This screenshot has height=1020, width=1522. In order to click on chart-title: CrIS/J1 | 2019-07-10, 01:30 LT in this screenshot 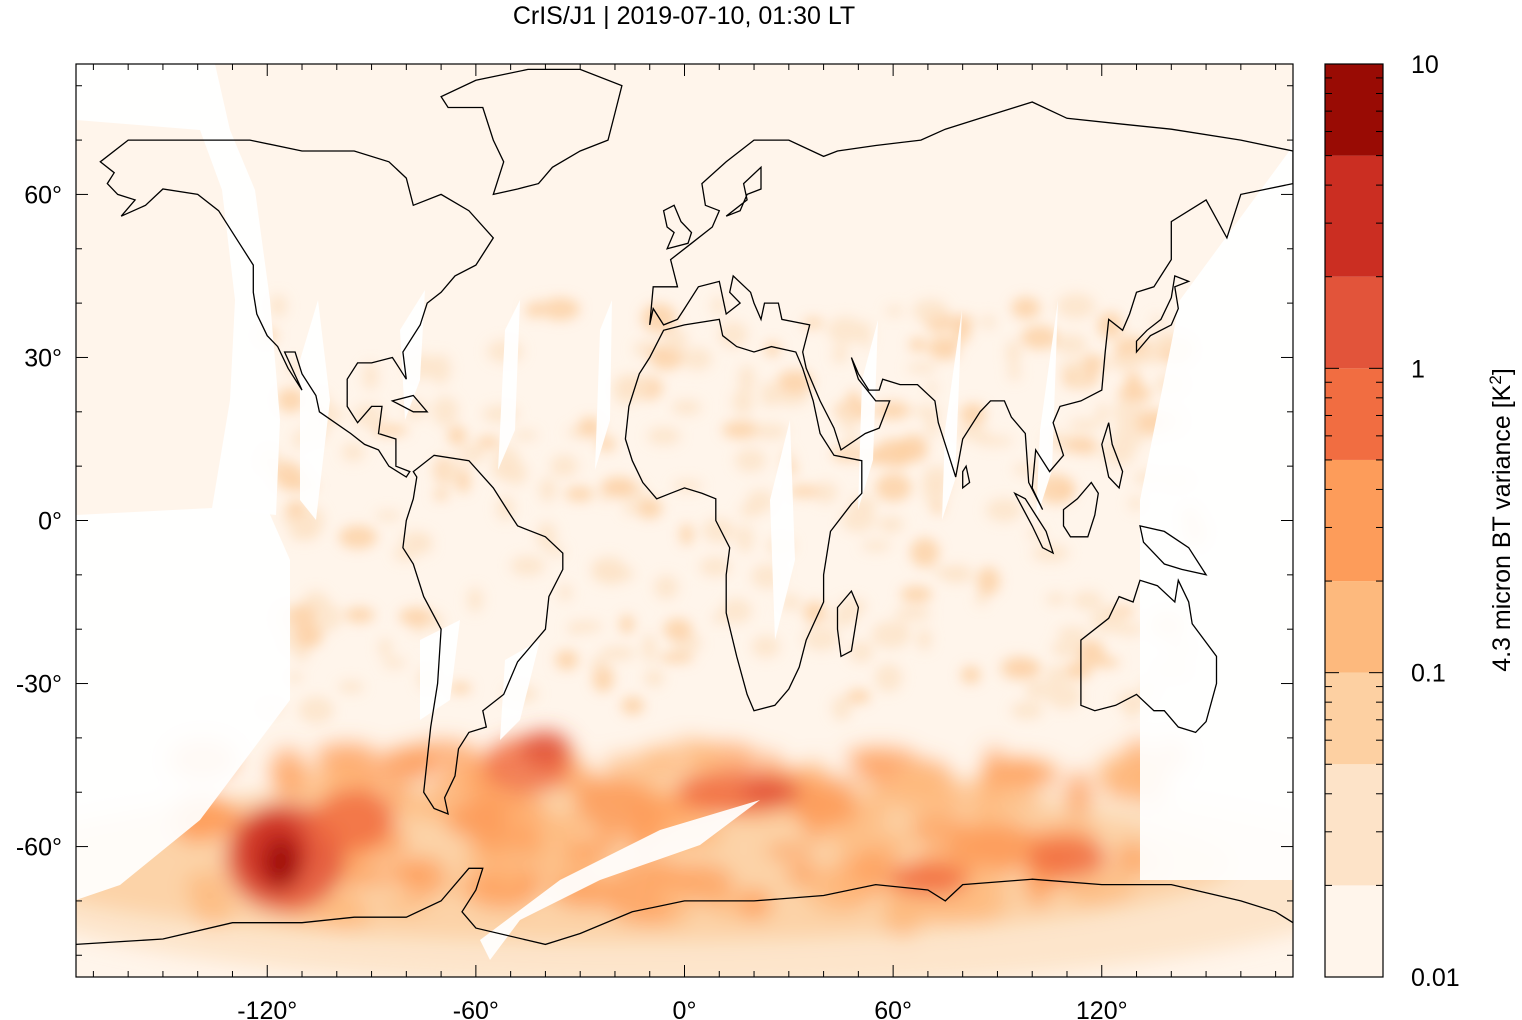, I will do `click(684, 16)`.